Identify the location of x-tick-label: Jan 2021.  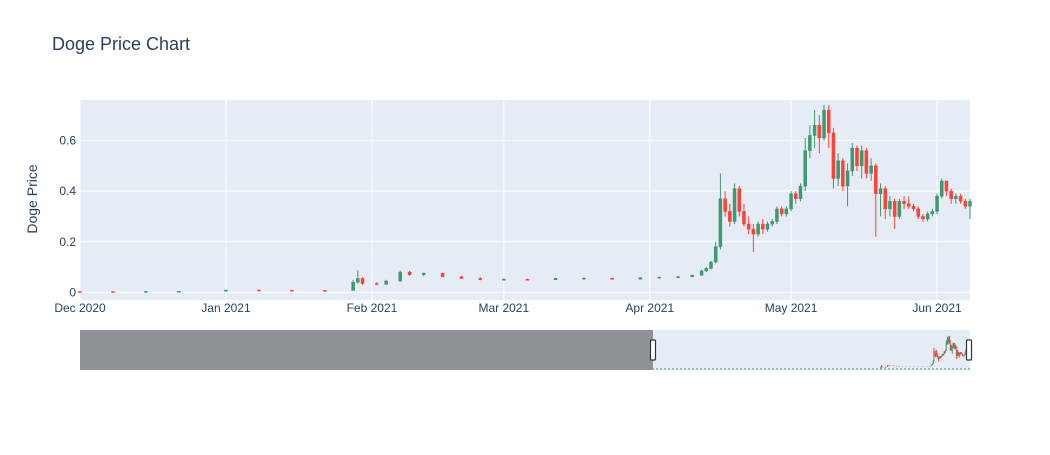
(226, 308).